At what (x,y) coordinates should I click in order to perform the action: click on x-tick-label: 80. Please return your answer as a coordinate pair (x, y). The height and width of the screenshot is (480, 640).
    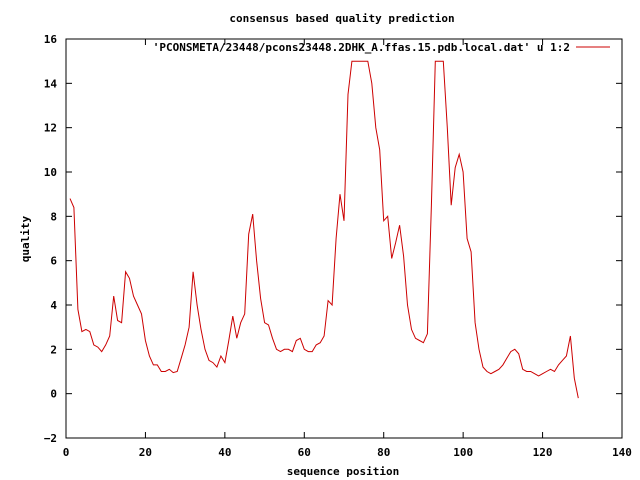
    Looking at the image, I should click on (383, 452).